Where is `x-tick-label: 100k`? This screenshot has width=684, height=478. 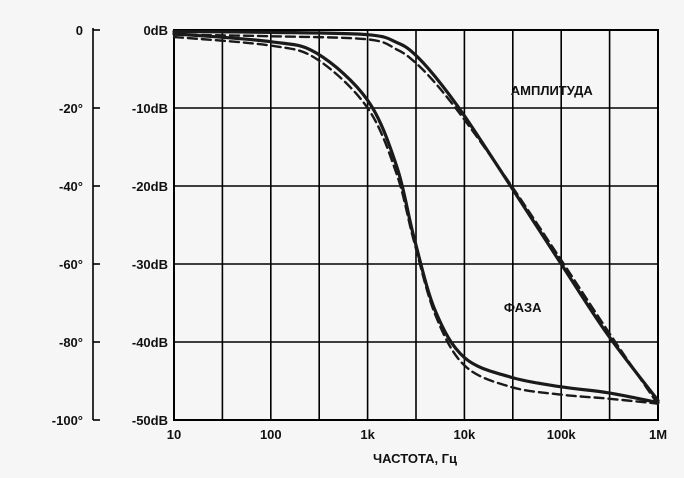 x-tick-label: 100k is located at coordinates (562, 434).